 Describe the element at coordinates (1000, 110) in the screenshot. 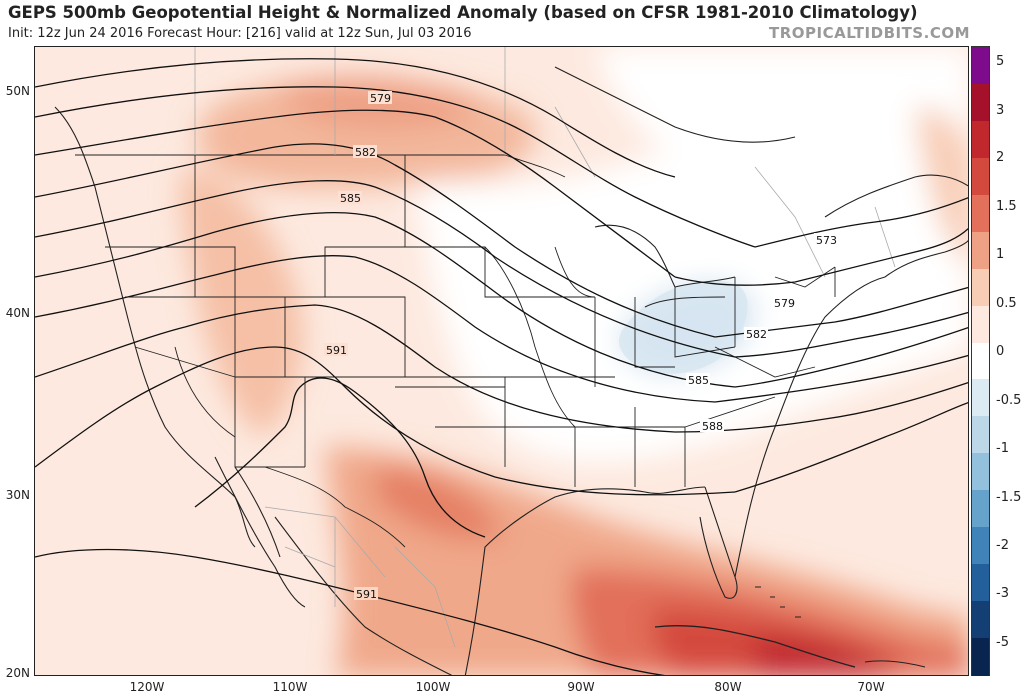

I see `colorbar-tick-label: 3` at that location.